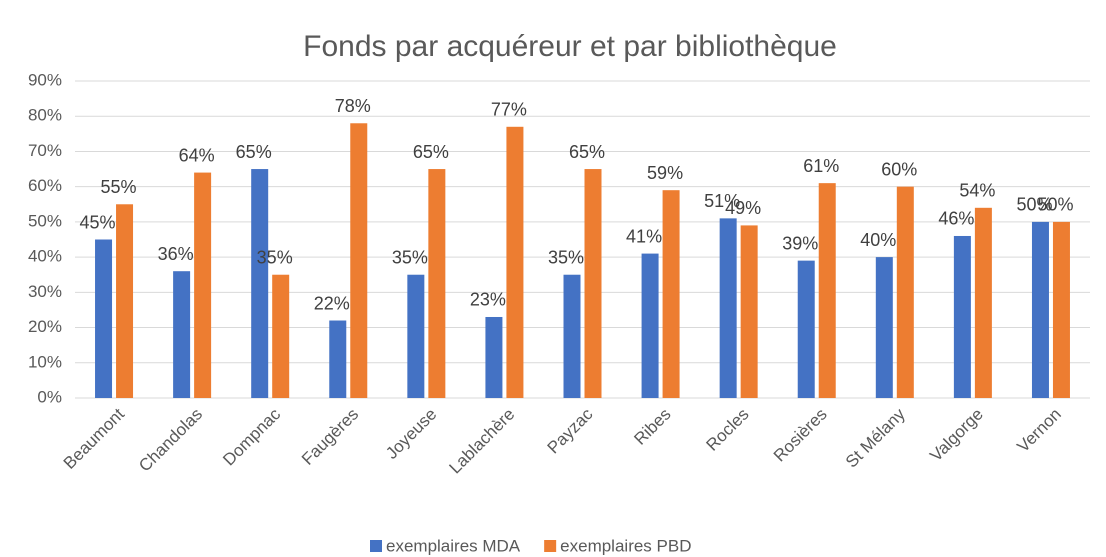 The image size is (1106, 557). What do you see at coordinates (49, 396) in the screenshot?
I see `y-tick-label: 0%` at bounding box center [49, 396].